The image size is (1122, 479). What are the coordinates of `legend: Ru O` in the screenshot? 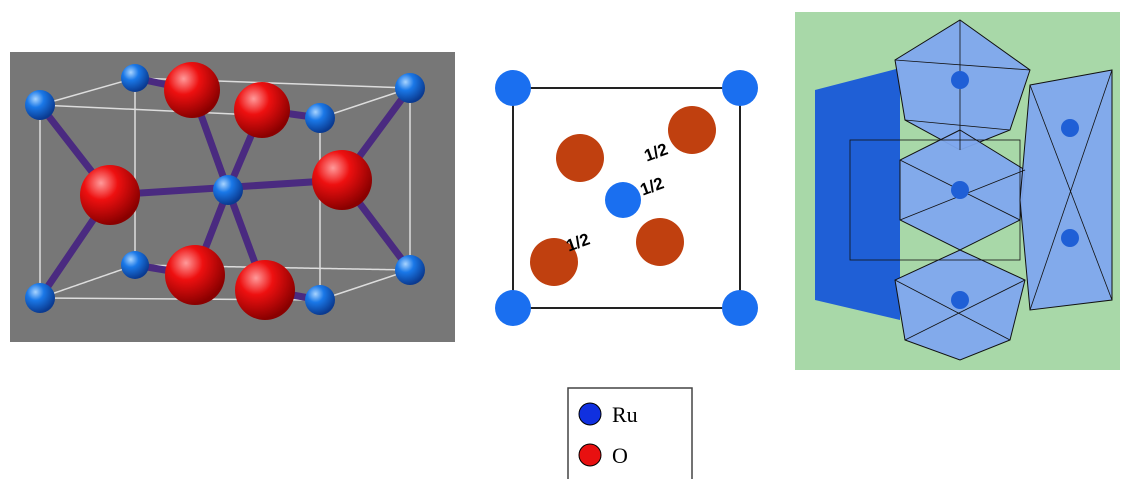 It's located at (630, 433).